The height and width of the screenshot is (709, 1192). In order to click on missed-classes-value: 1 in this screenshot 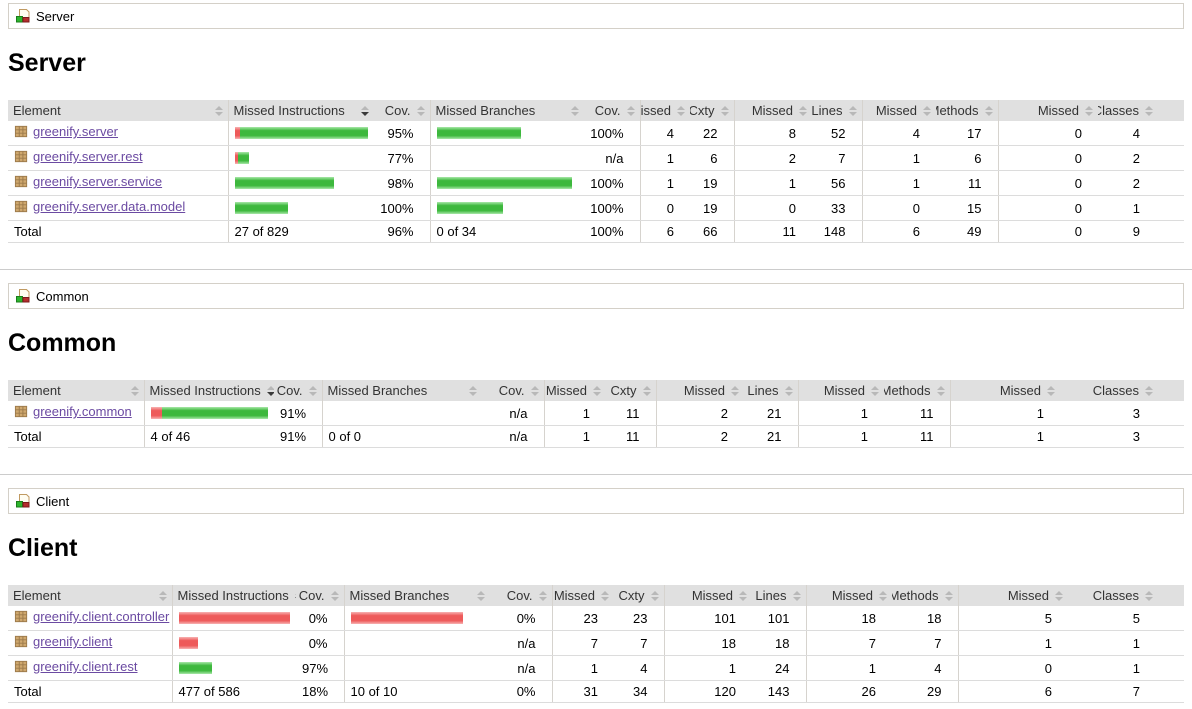, I will do `click(1012, 643)`.